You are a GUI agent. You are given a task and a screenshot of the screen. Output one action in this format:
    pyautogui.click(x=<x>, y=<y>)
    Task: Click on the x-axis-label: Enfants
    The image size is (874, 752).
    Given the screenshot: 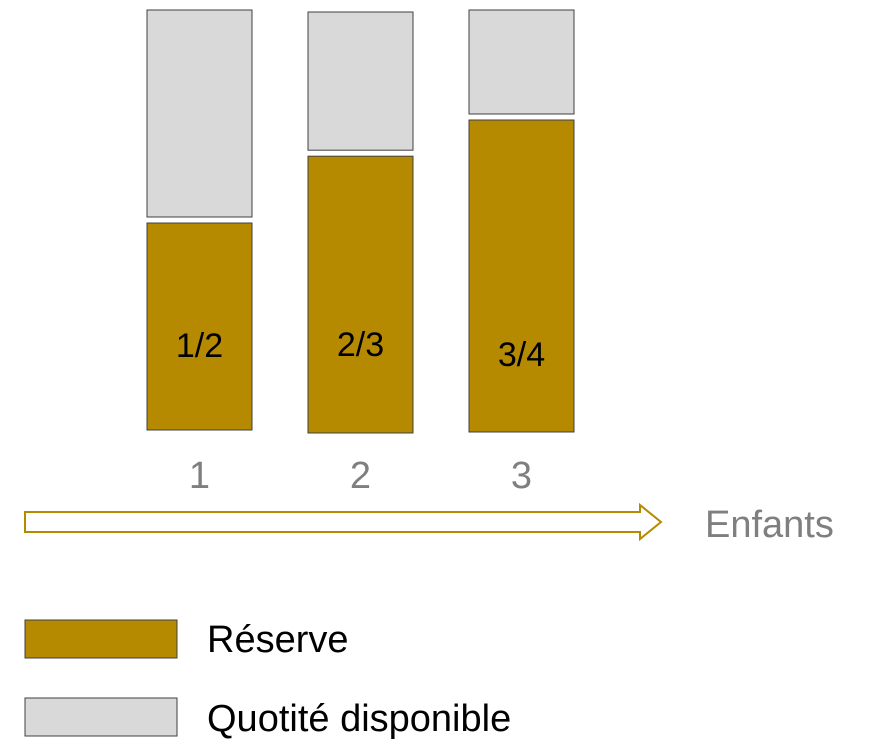 What is the action you would take?
    pyautogui.click(x=769, y=525)
    